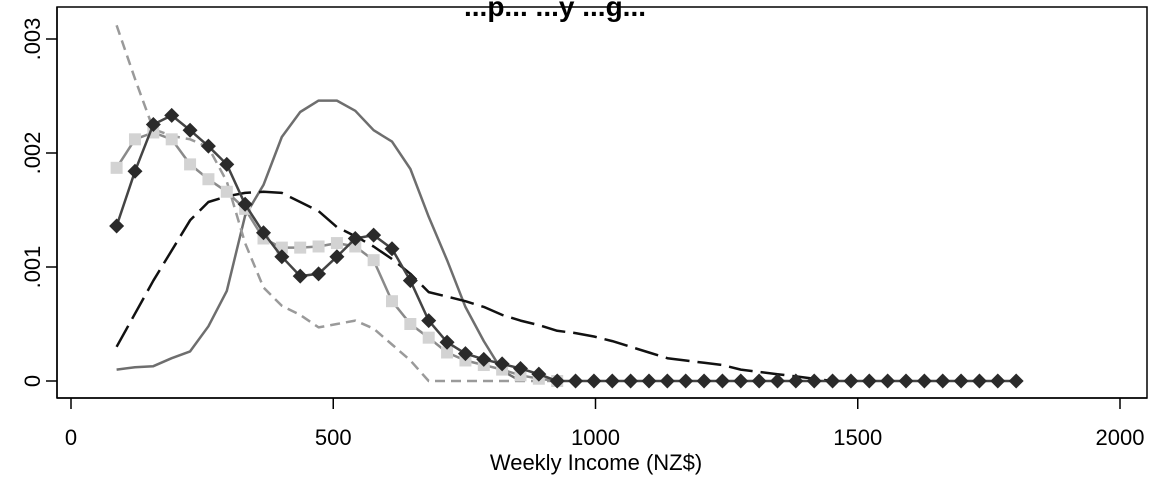  What do you see at coordinates (32, 381) in the screenshot?
I see `y-tick-label: 0` at bounding box center [32, 381].